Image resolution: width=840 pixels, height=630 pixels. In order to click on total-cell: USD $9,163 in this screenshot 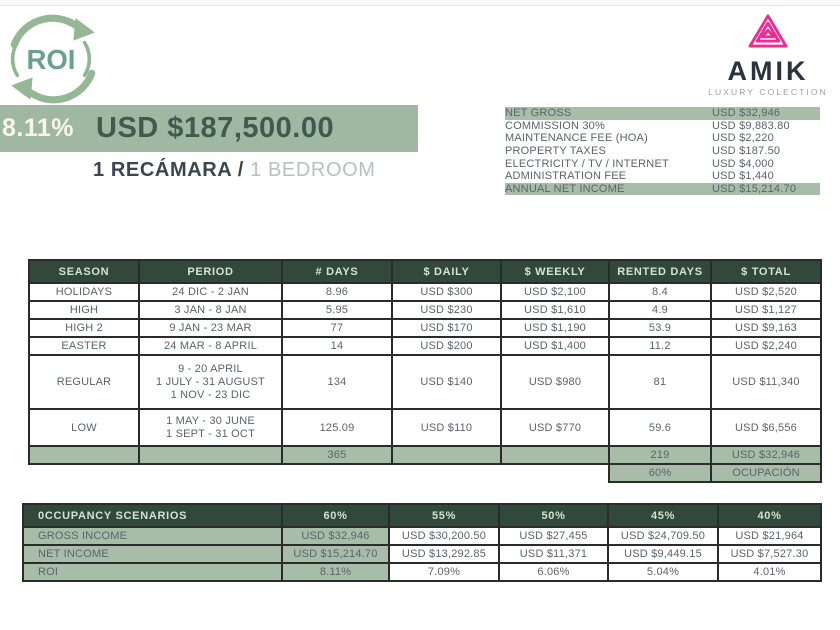, I will do `click(766, 328)`.